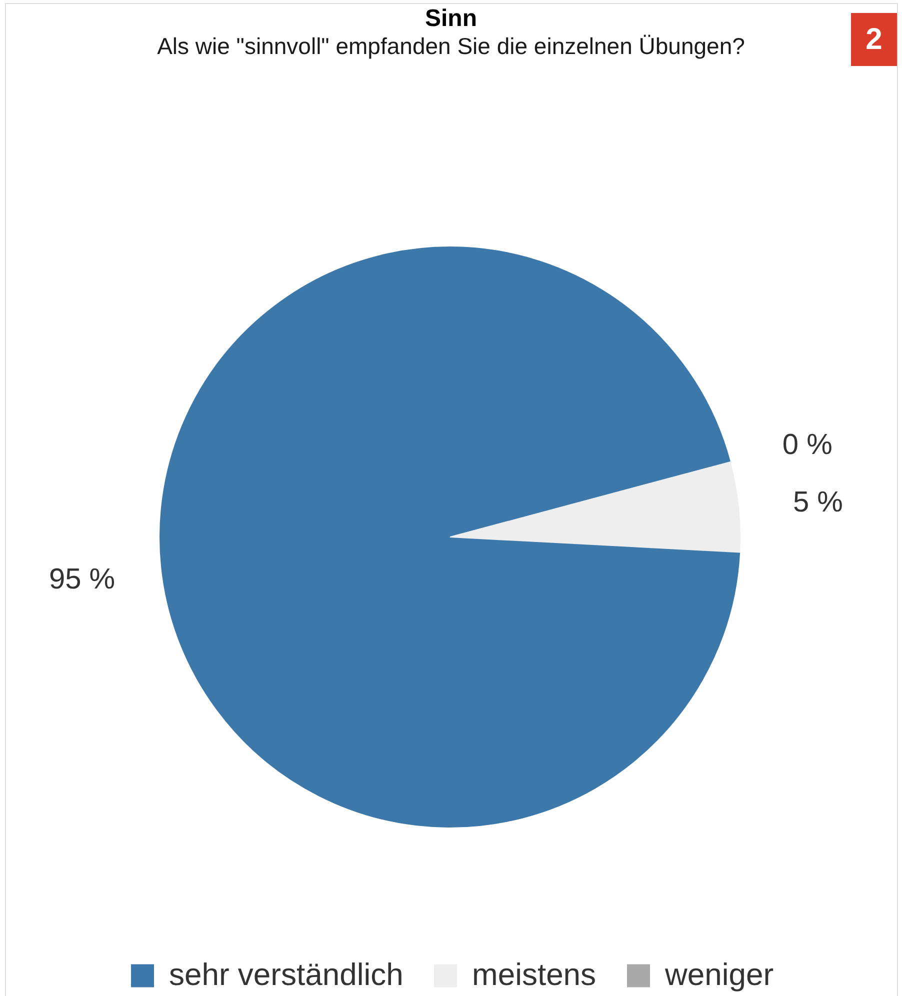  Describe the element at coordinates (286, 974) in the screenshot. I see `legend-label: sehr verständlich` at that location.